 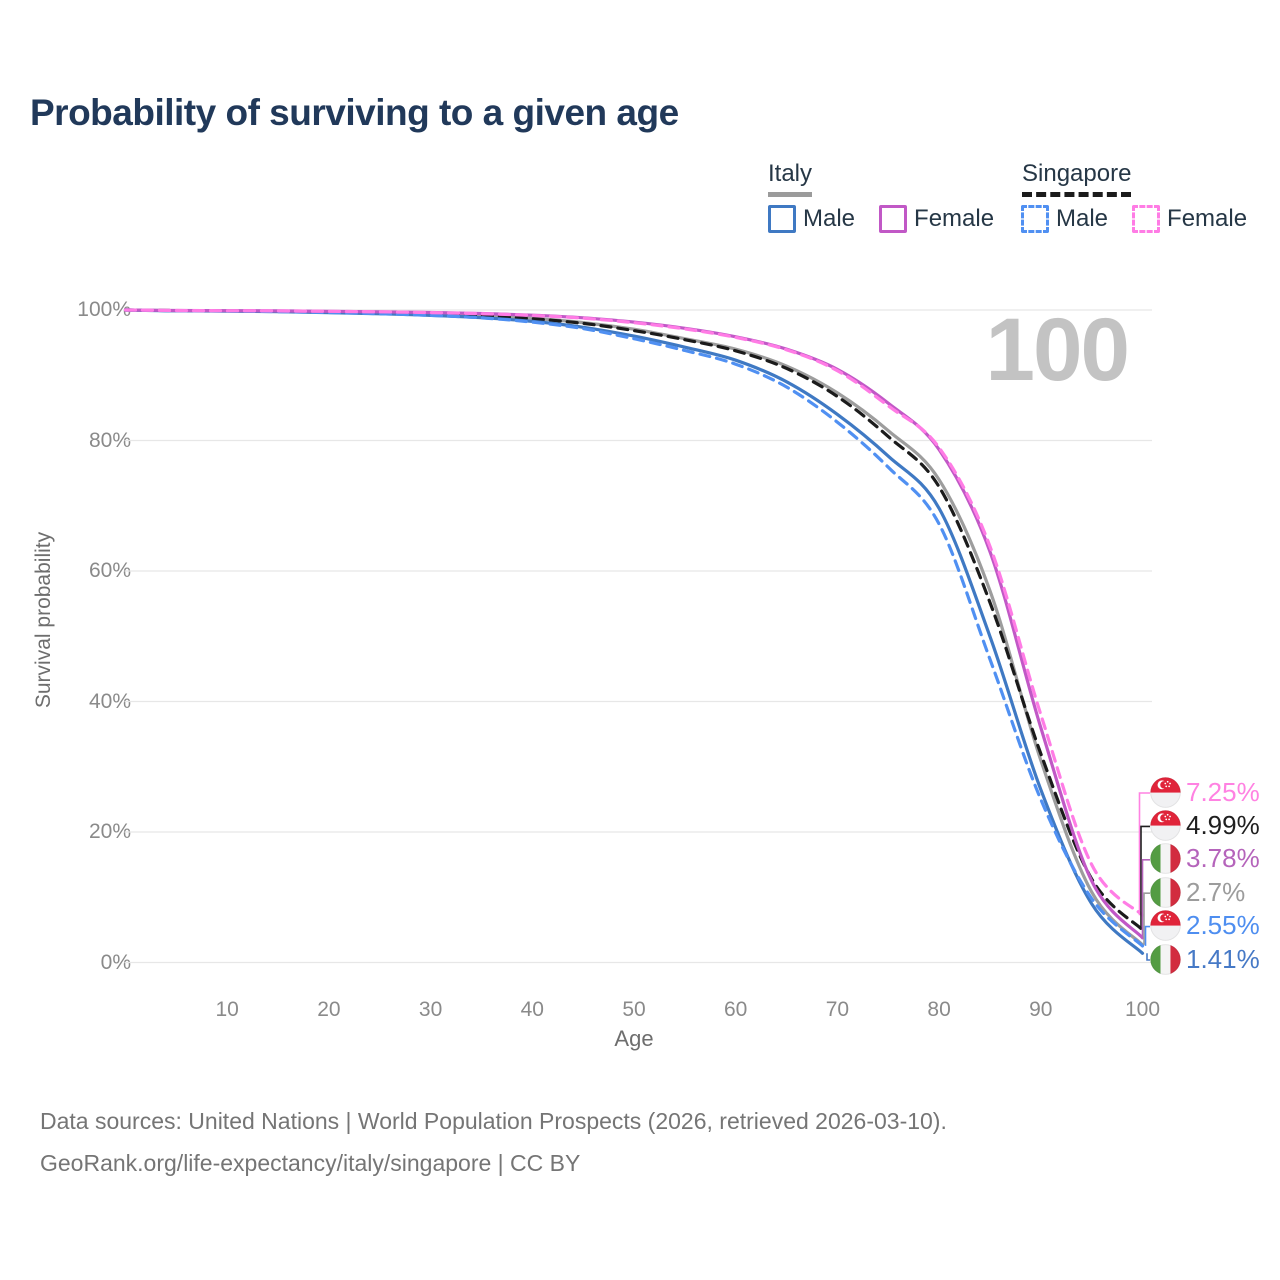 What do you see at coordinates (939, 1009) in the screenshot?
I see `x-tick-label: 80` at bounding box center [939, 1009].